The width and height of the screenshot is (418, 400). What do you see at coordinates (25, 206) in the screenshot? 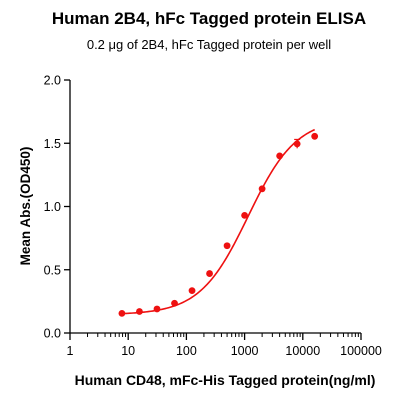
I see `y-axis-label: Mean Abs.(OD450)` at bounding box center [25, 206].